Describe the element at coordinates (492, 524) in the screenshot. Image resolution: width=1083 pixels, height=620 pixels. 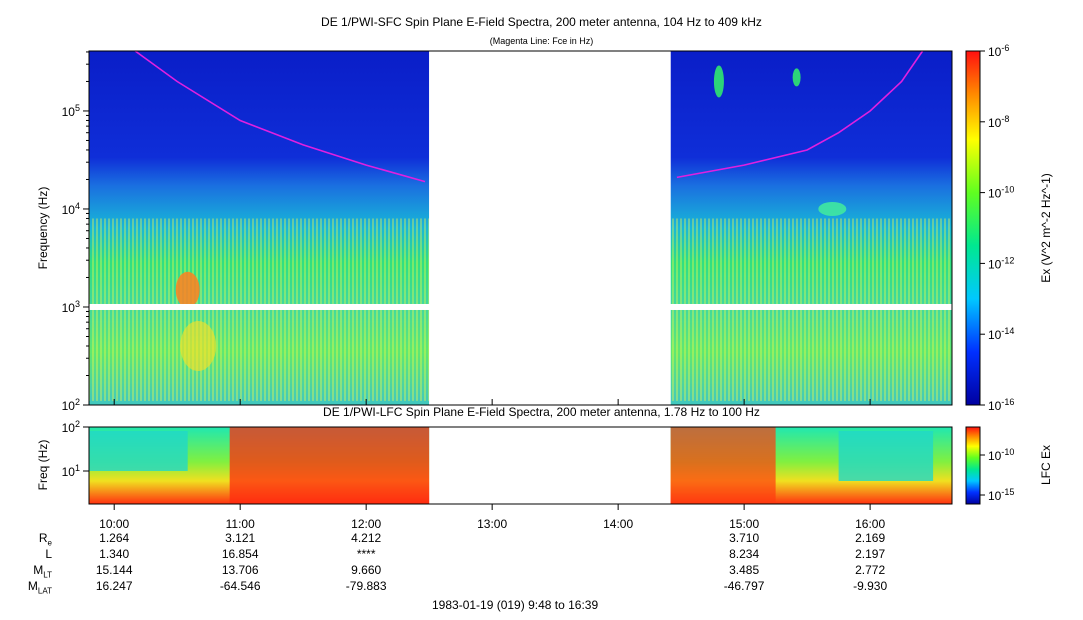
I see `x-tick-label: 13:00` at that location.